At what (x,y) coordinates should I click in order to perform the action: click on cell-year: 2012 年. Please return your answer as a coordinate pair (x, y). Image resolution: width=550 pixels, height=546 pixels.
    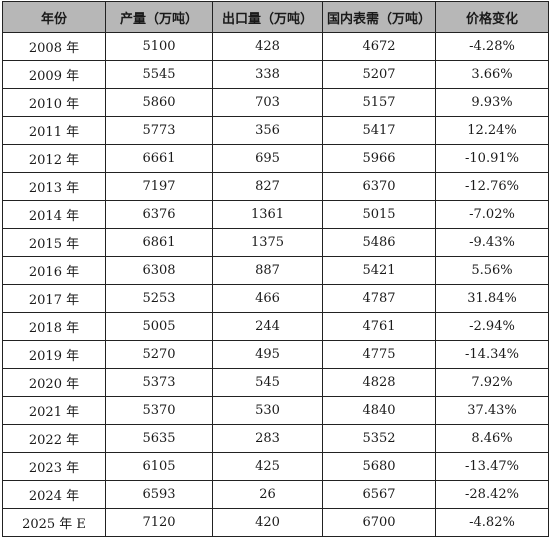
    Looking at the image, I should click on (54, 158).